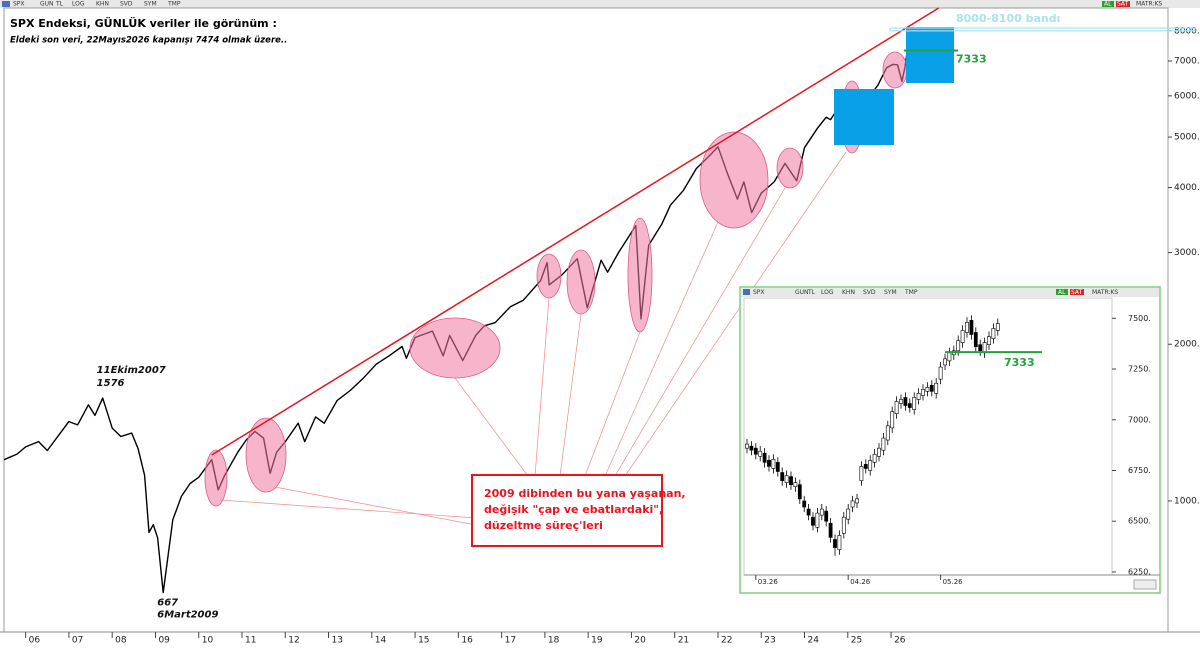  I want to click on callout-box, so click(567, 510).